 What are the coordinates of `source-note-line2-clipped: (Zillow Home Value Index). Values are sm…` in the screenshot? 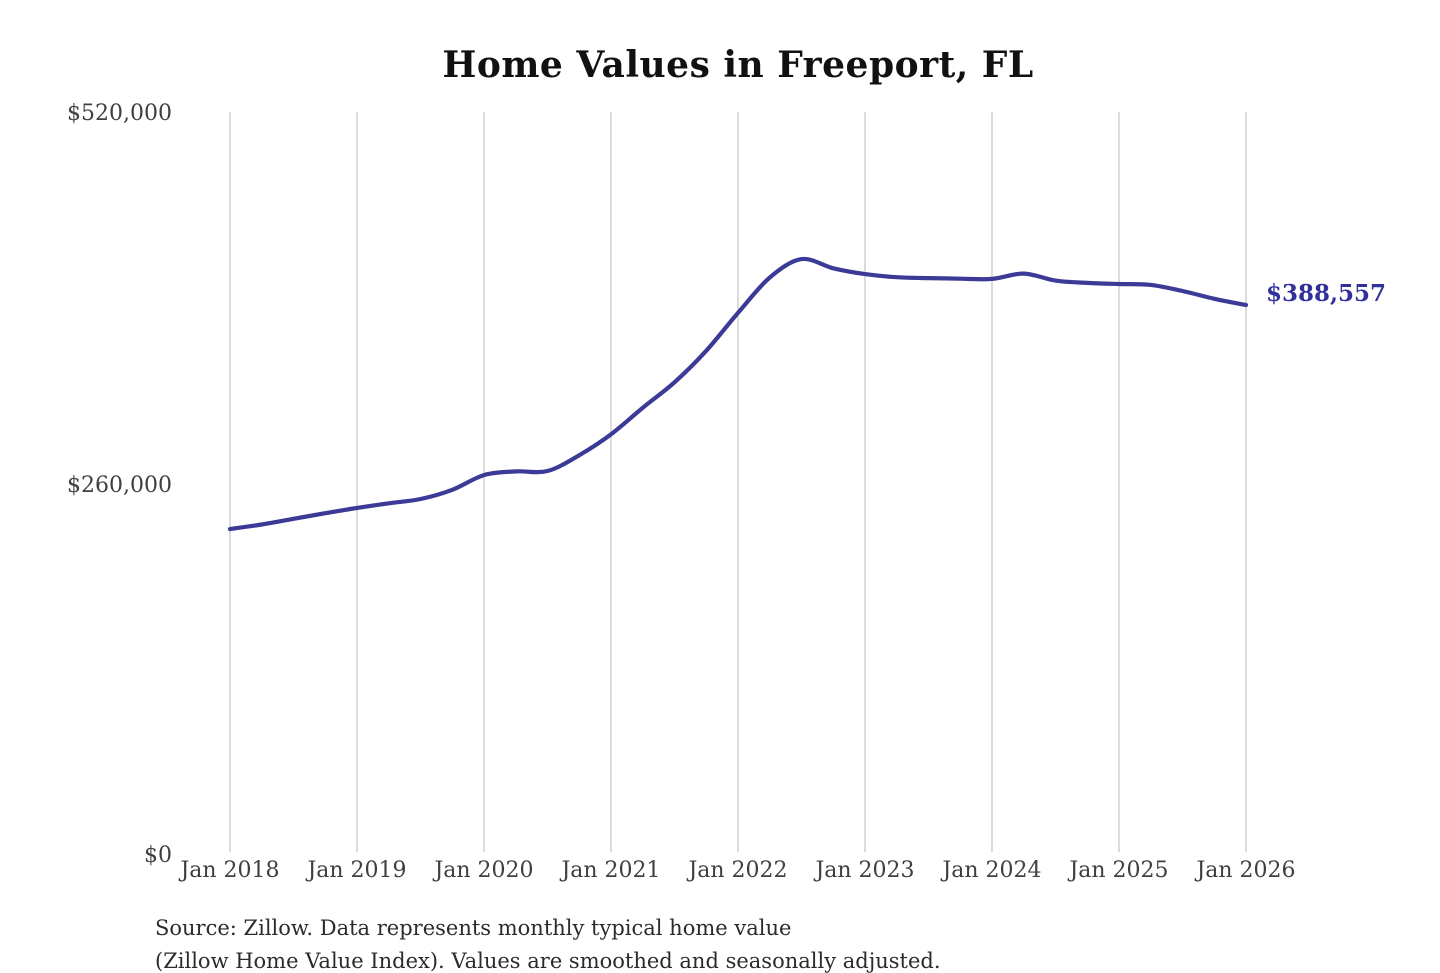 It's located at (548, 961).